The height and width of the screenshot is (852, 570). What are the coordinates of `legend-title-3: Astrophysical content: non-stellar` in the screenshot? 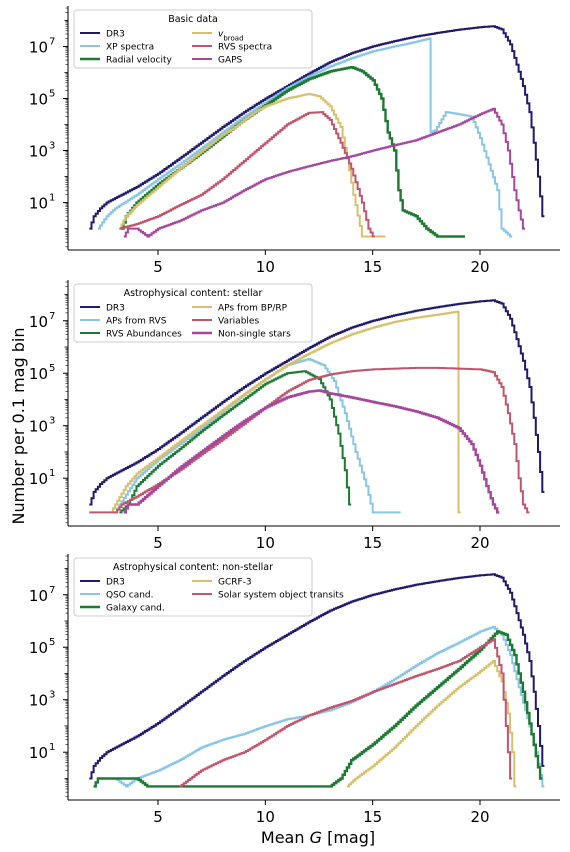 It's located at (193, 567).